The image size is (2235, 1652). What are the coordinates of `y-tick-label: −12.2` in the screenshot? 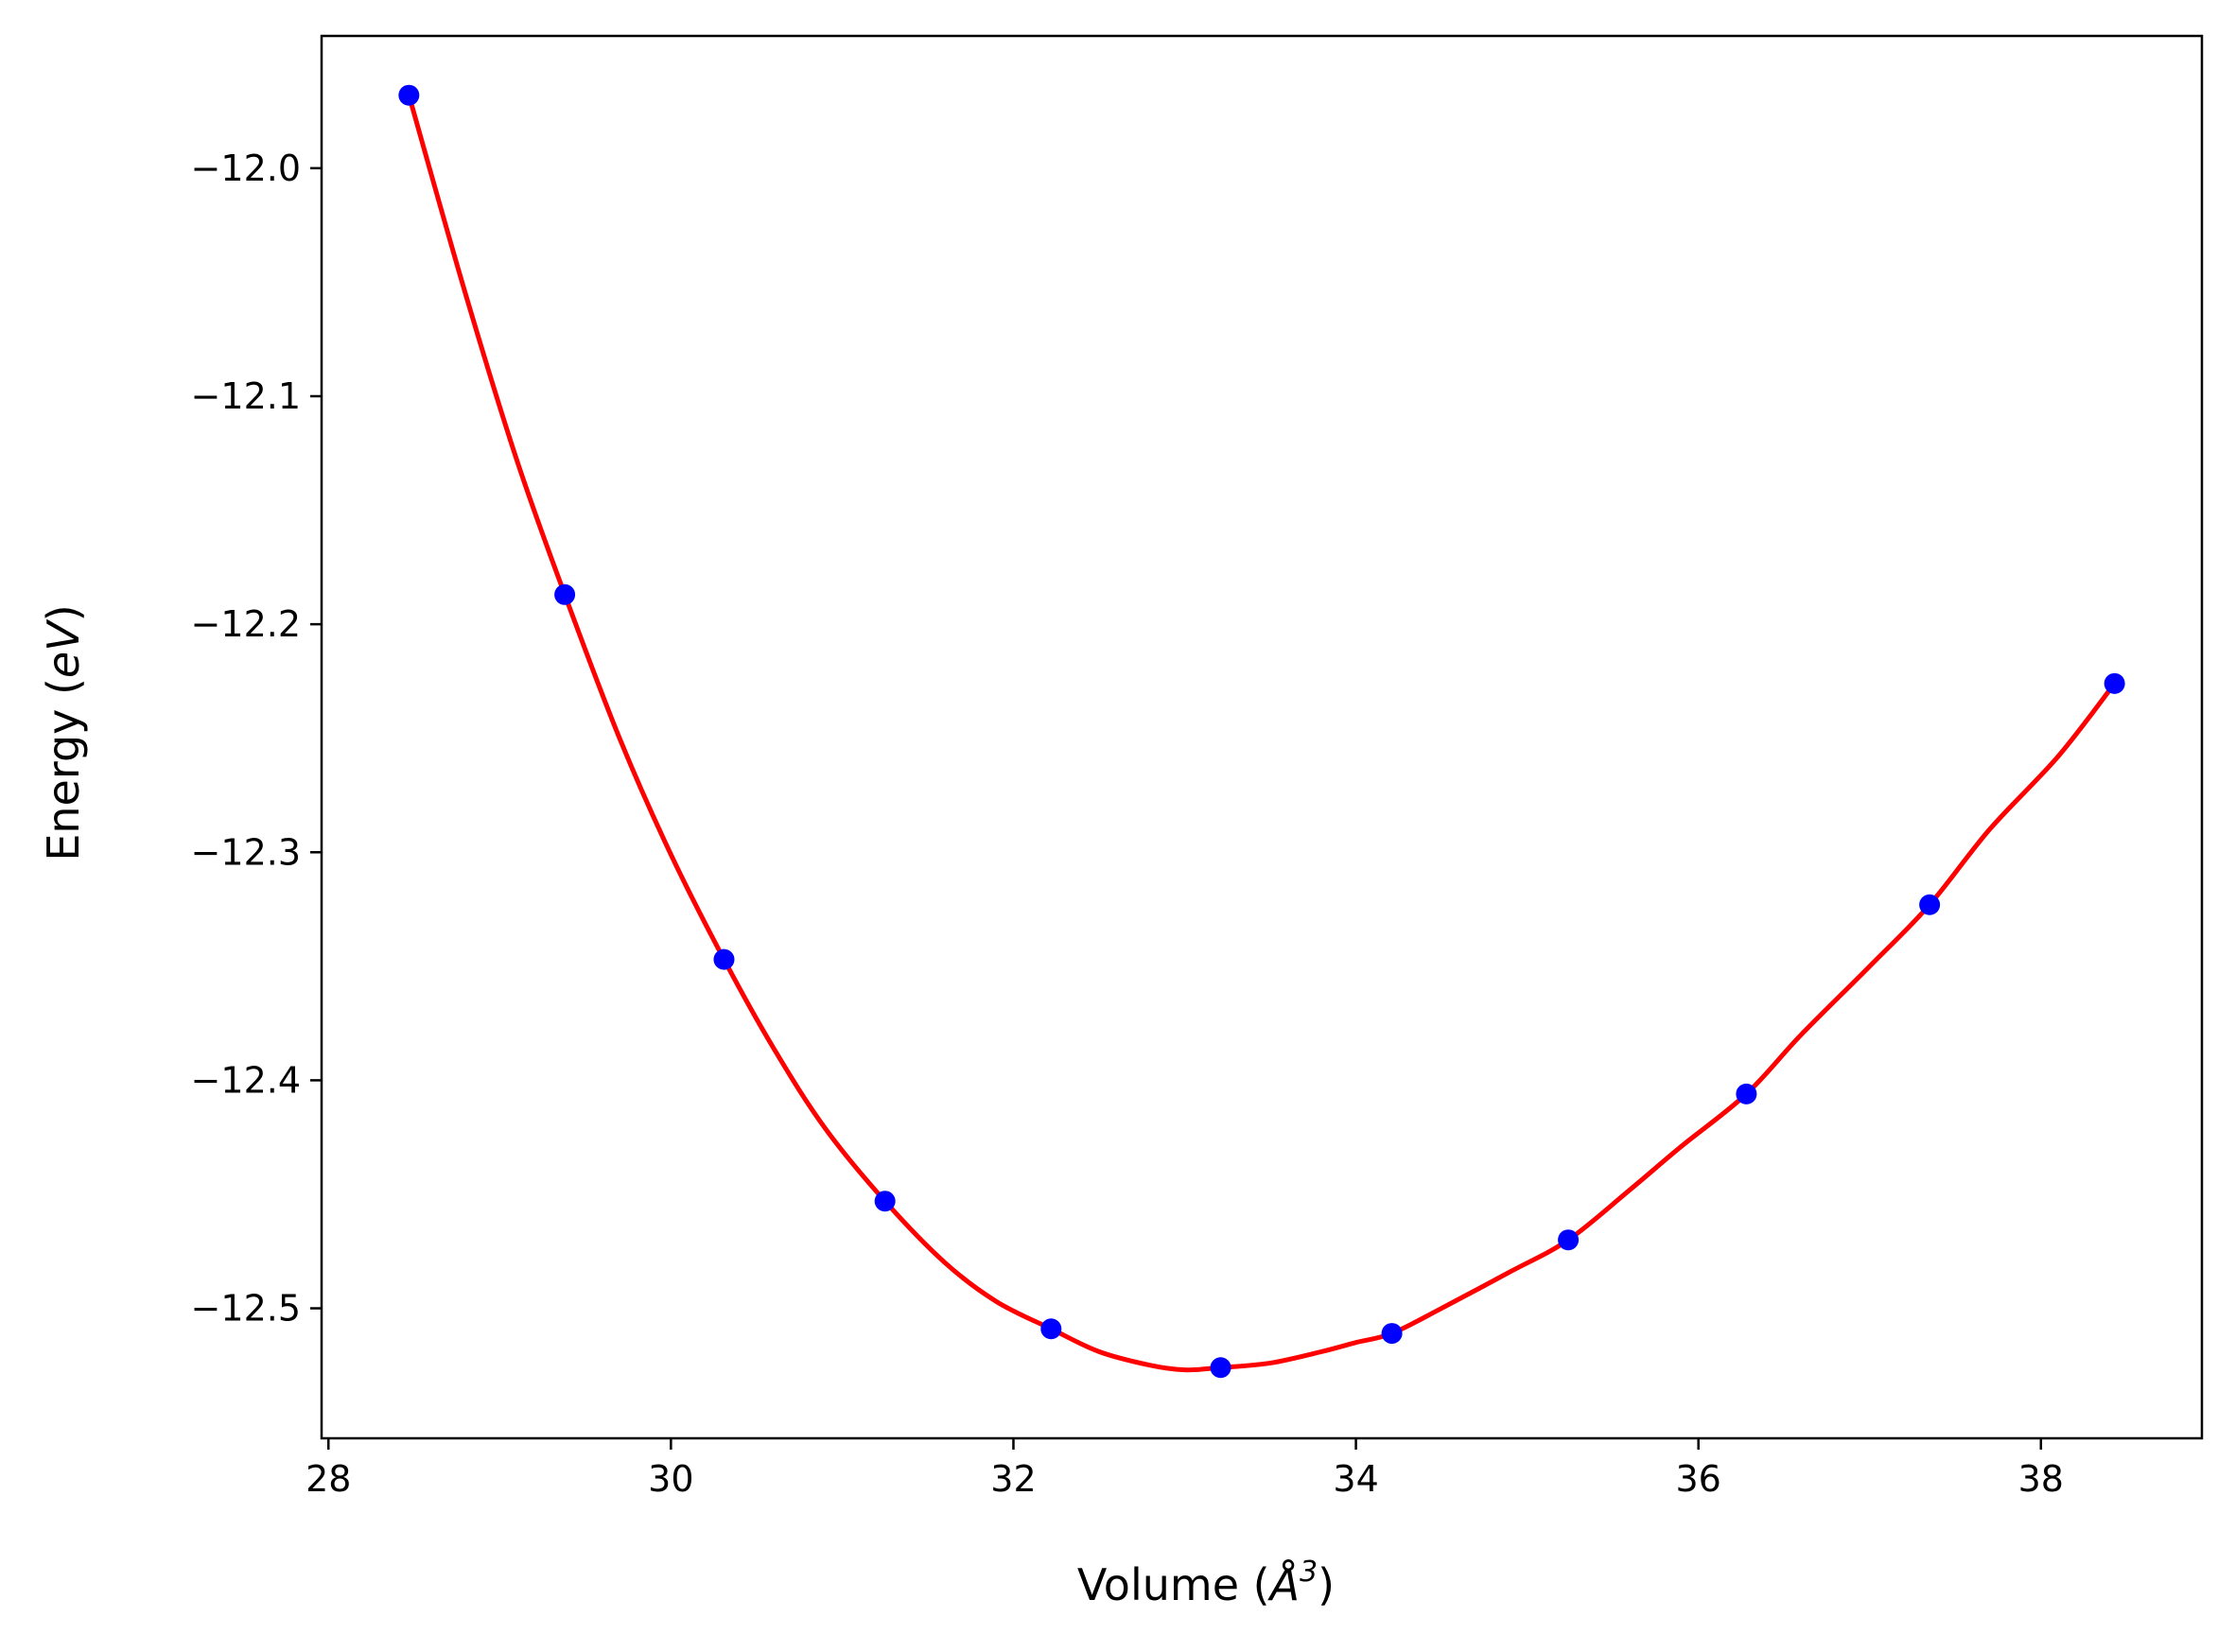 It's located at (246, 624).